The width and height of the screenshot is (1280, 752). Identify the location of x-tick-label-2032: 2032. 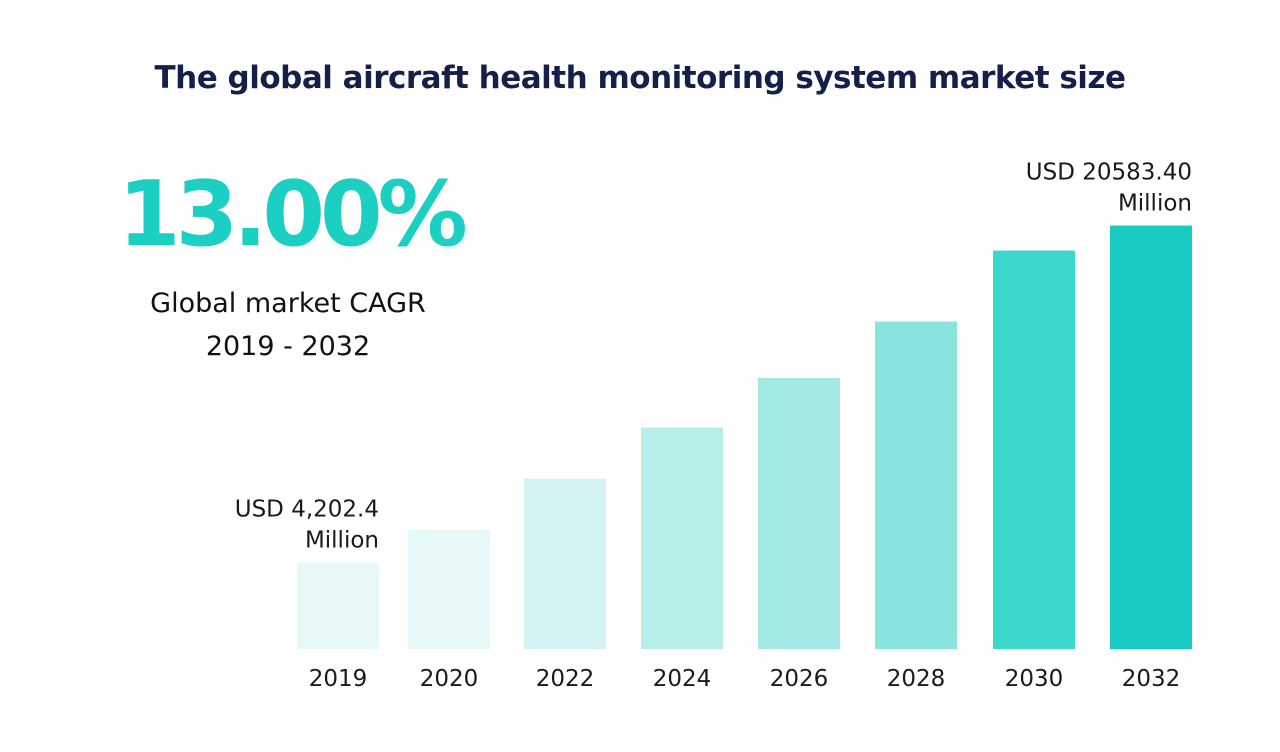
(1151, 679).